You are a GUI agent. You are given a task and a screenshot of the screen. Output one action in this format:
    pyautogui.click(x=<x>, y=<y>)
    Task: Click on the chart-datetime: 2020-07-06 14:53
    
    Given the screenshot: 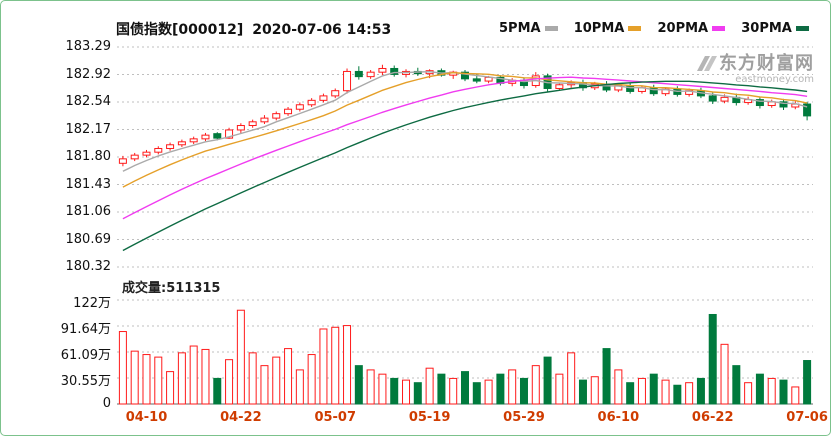 What is the action you would take?
    pyautogui.click(x=322, y=30)
    